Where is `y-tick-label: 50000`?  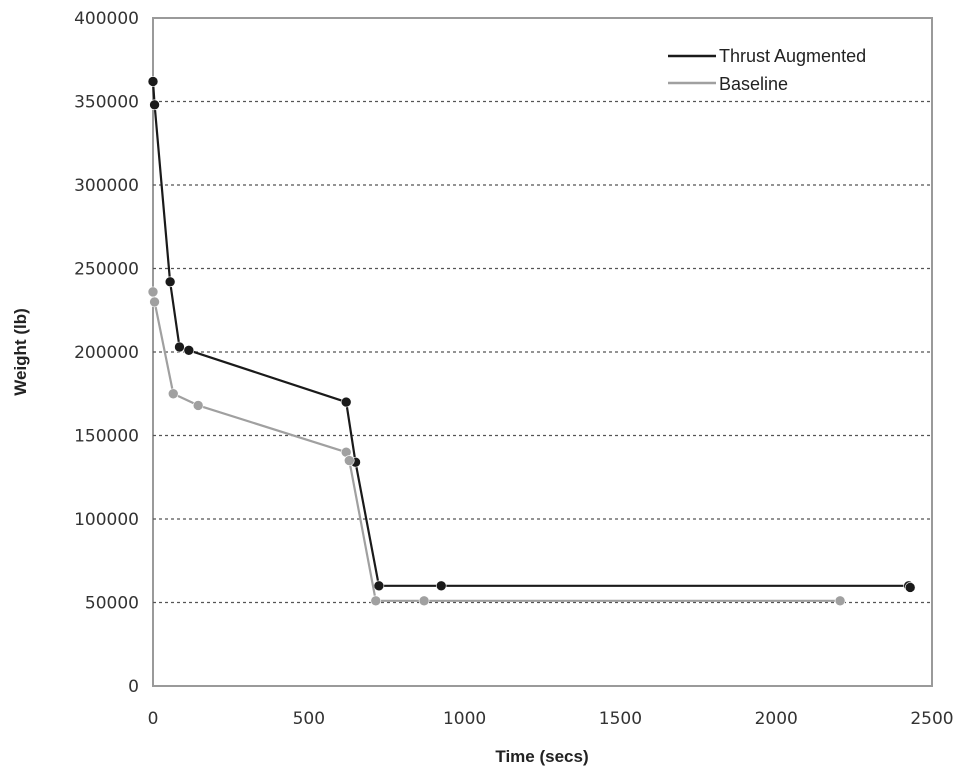 y-tick-label: 50000 is located at coordinates (112, 604).